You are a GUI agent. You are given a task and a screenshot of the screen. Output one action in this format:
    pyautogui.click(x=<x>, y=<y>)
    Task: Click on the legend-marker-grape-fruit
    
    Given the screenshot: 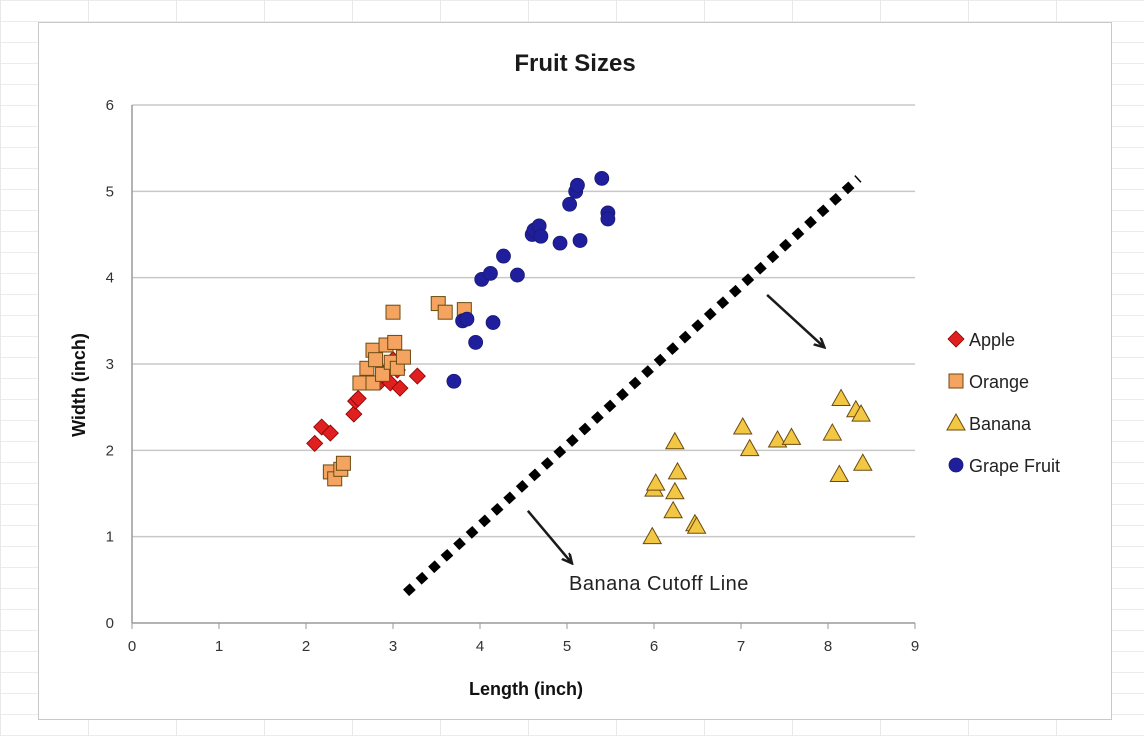 What is the action you would take?
    pyautogui.click(x=956, y=465)
    